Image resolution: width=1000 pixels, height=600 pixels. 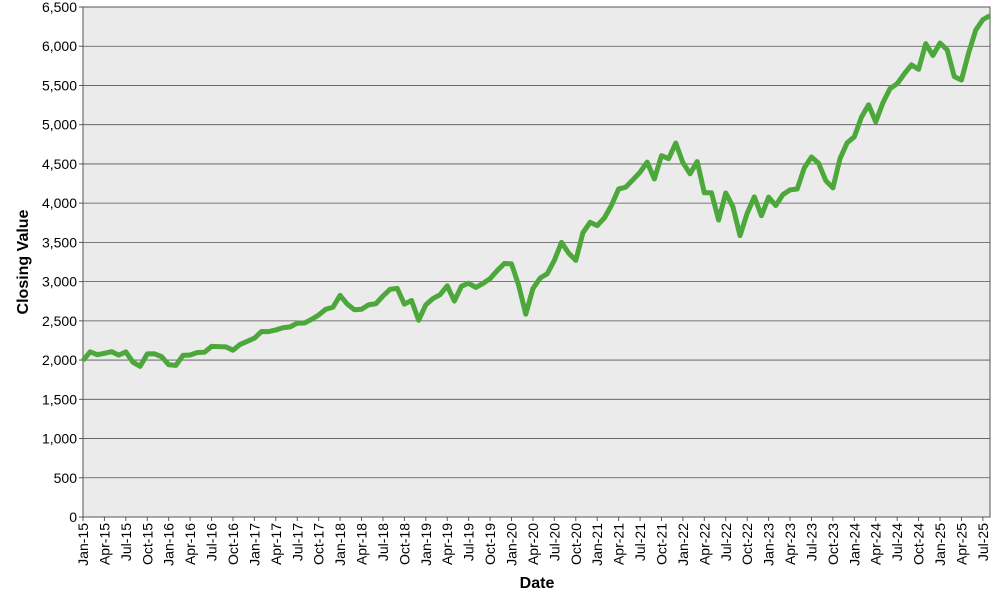 What do you see at coordinates (73, 517) in the screenshot?
I see `y-tick-label: 0` at bounding box center [73, 517].